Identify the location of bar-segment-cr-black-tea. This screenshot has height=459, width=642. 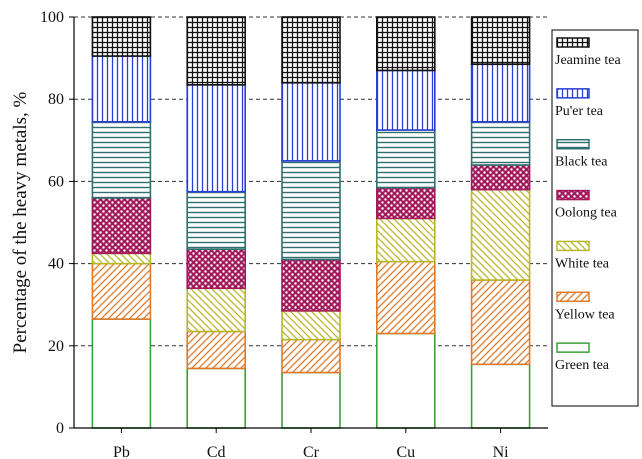
(311, 210).